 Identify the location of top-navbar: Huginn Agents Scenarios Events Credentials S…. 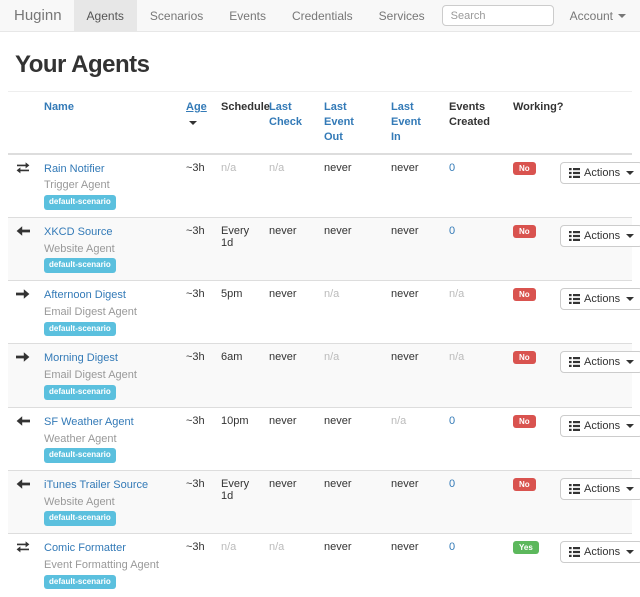
(320, 16).